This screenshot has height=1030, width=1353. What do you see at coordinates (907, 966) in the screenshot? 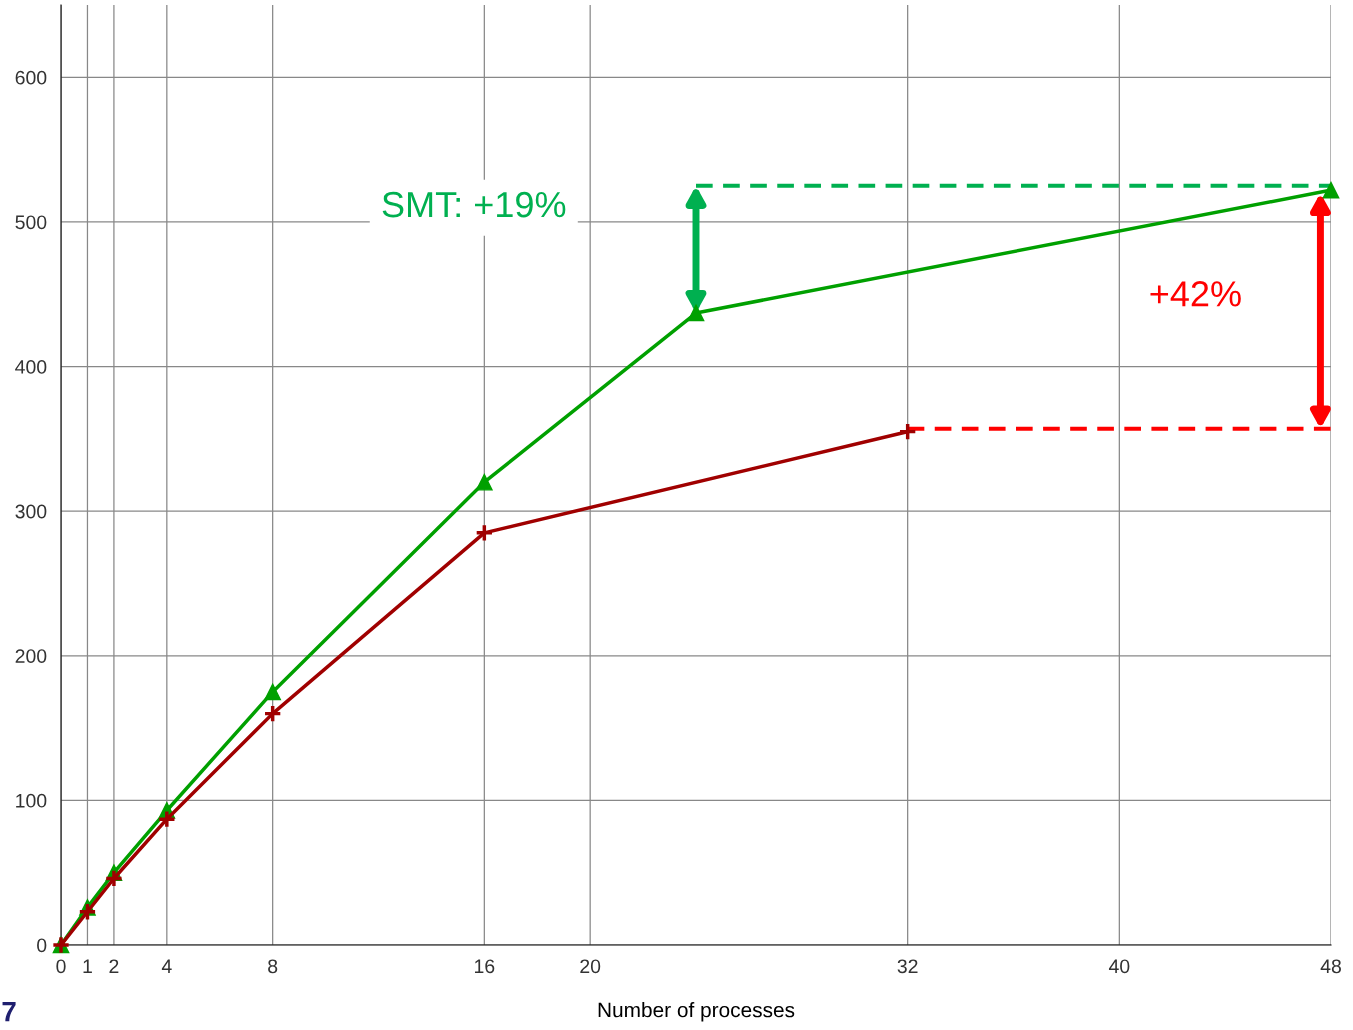
I see `x-tick-label: 32` at bounding box center [907, 966].